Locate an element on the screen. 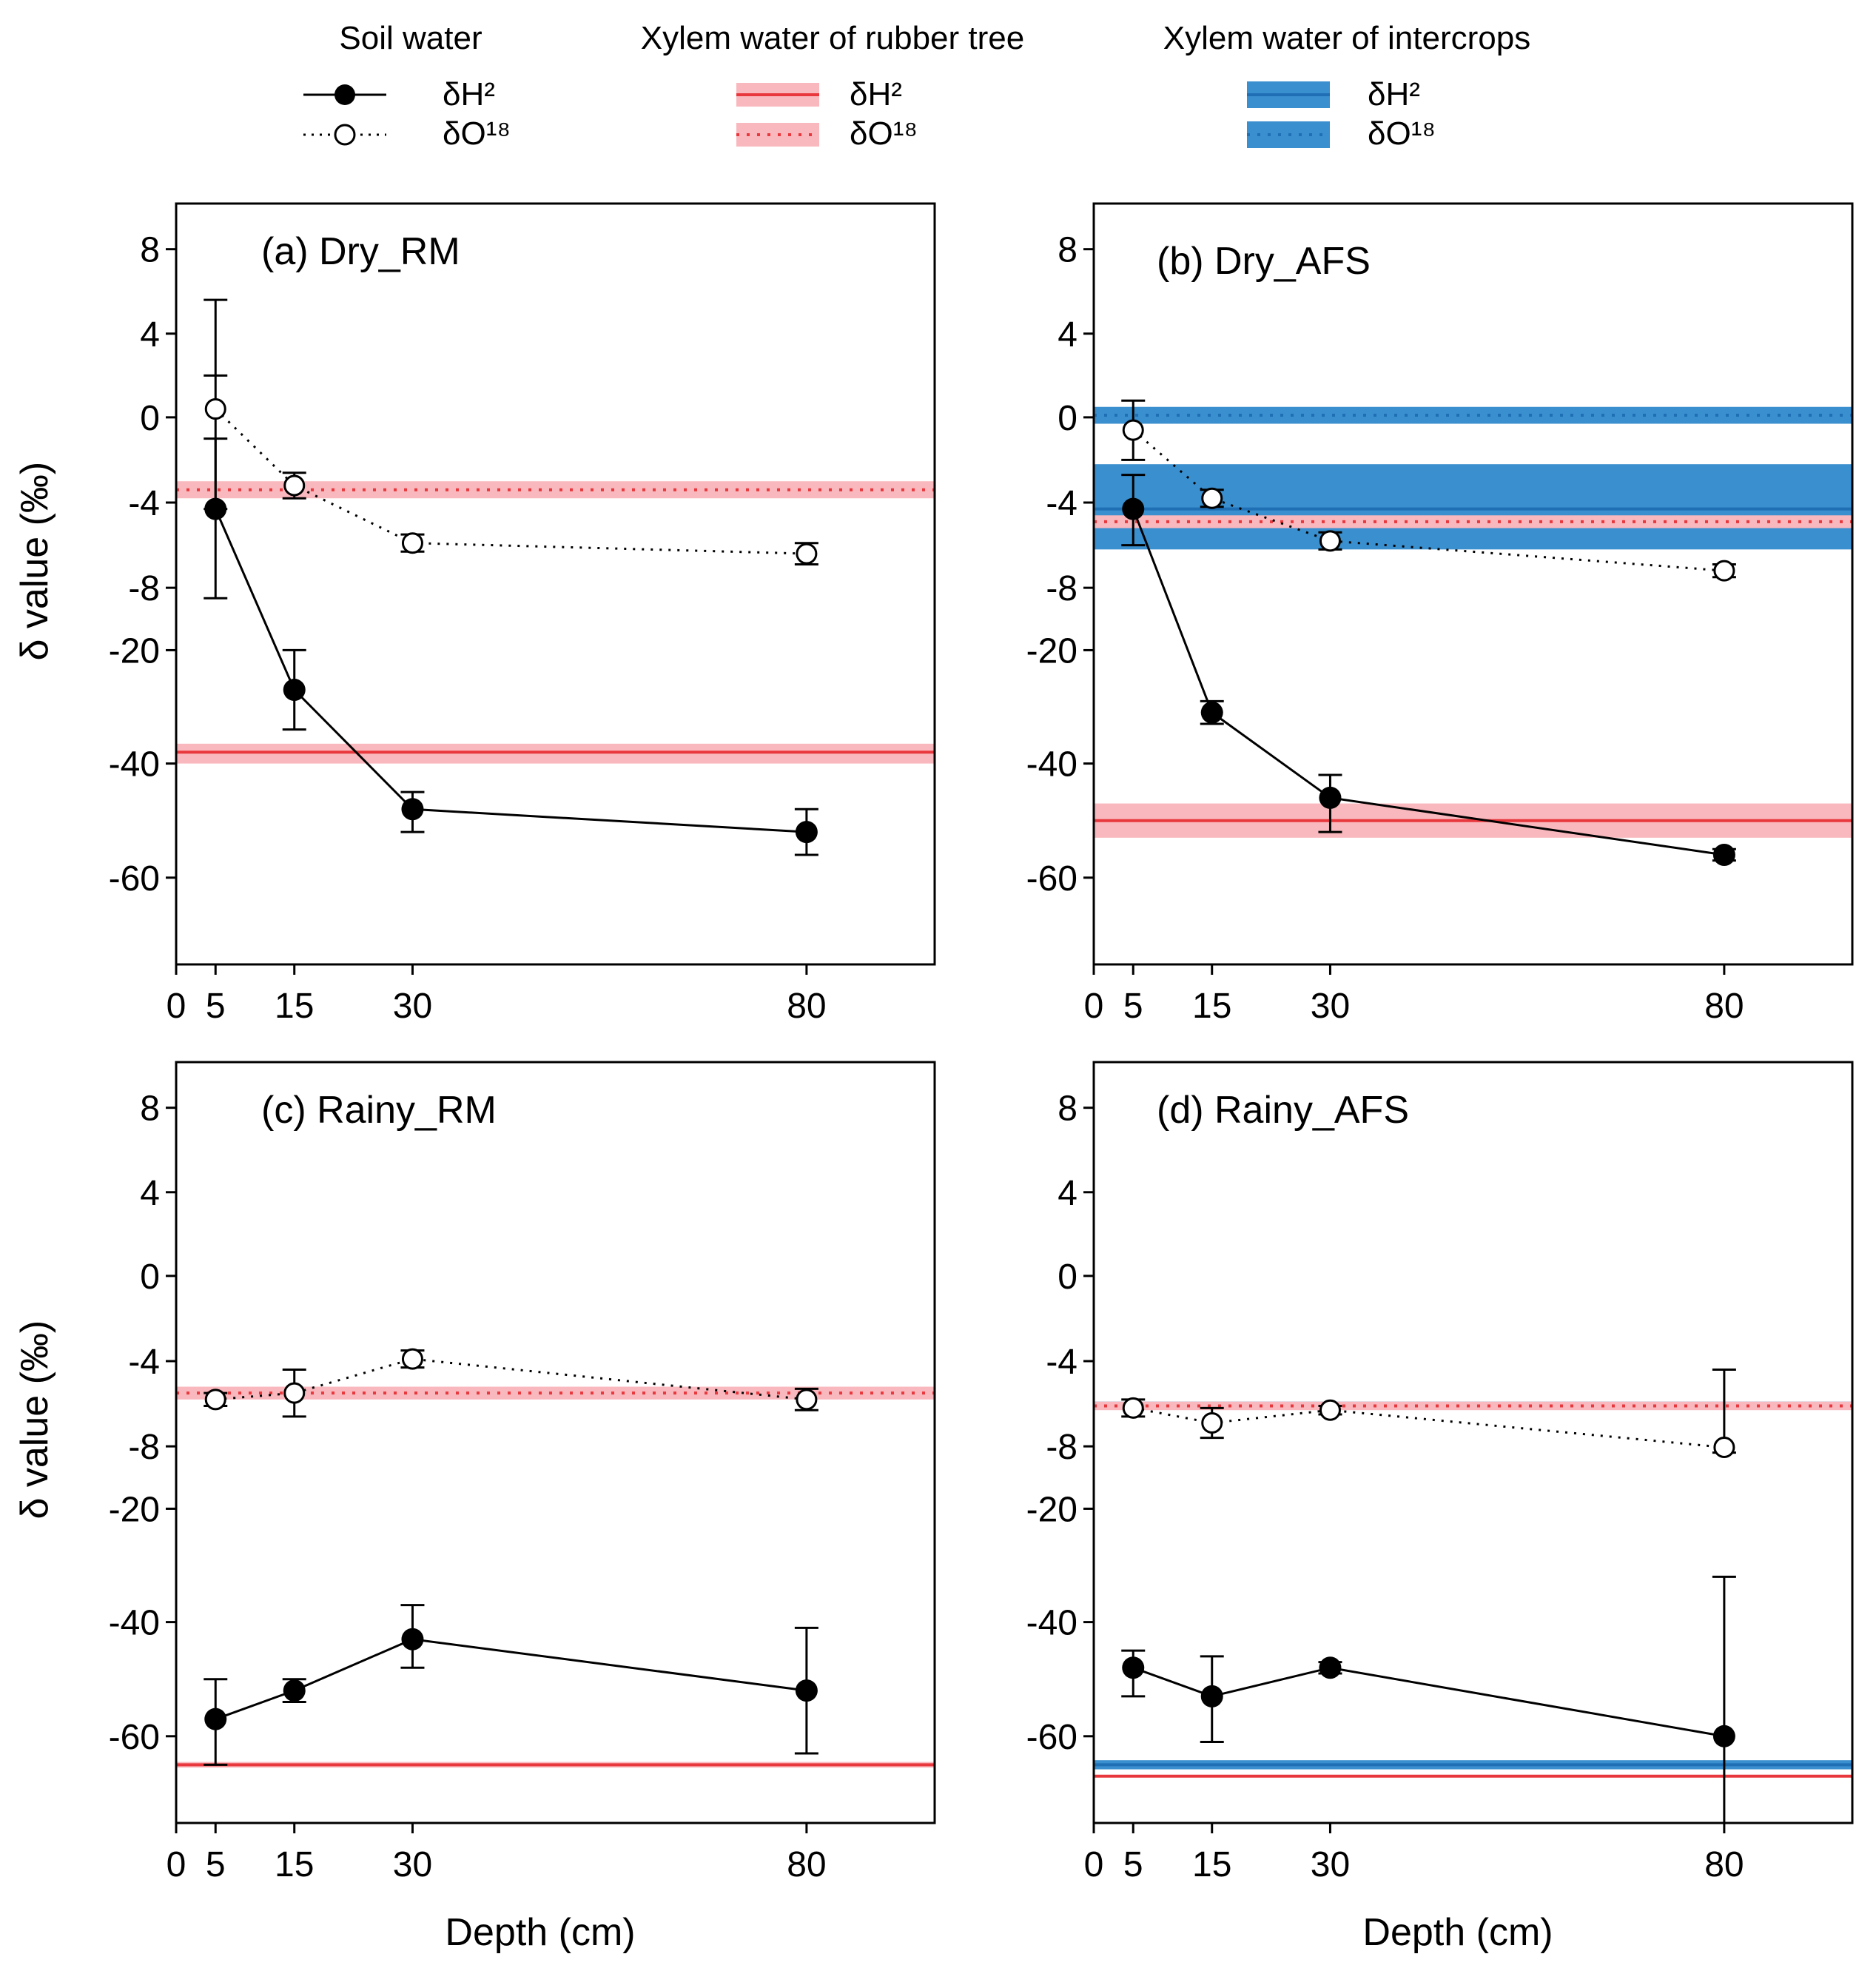  legend-intercrop-h2-label: δH² is located at coordinates (1394, 94).